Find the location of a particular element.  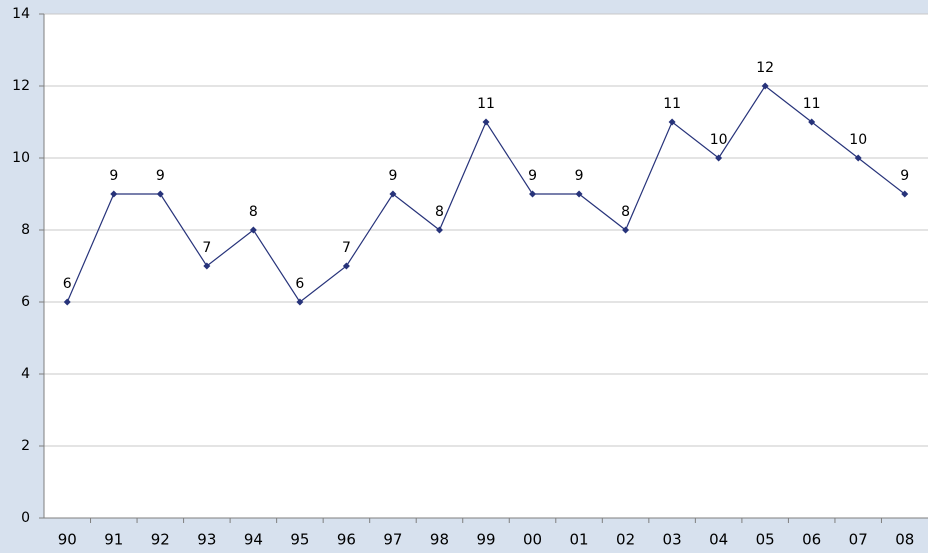

data-label: 12 is located at coordinates (765, 68).